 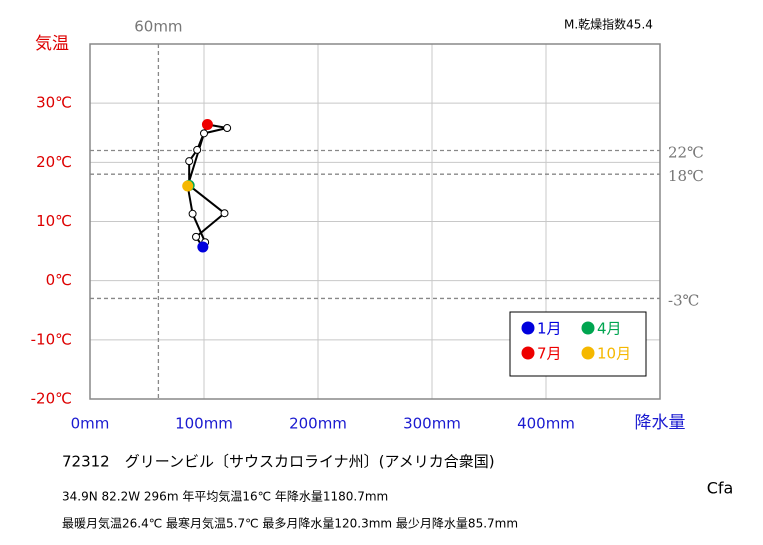 I want to click on reference-label: 60mm, so click(x=158, y=27).